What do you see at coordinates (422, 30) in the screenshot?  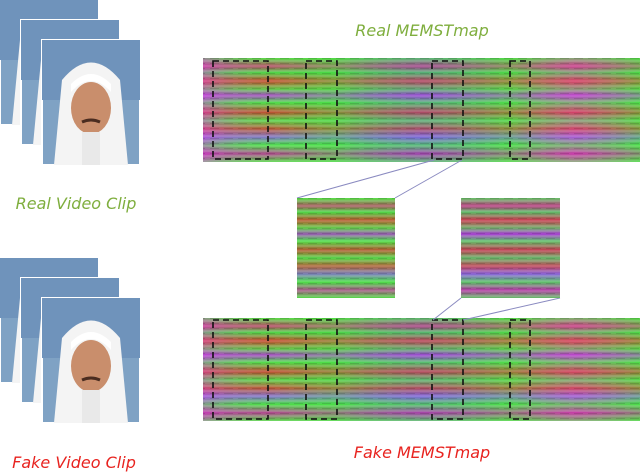 I see `real-map-label: Real MEMSTmap` at bounding box center [422, 30].